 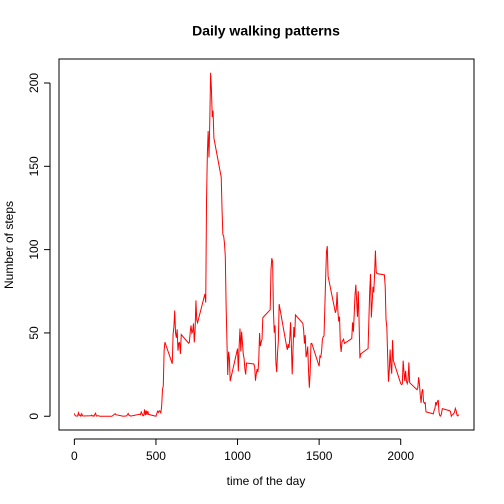 What do you see at coordinates (34, 333) in the screenshot?
I see `y-tick-label: 50` at bounding box center [34, 333].